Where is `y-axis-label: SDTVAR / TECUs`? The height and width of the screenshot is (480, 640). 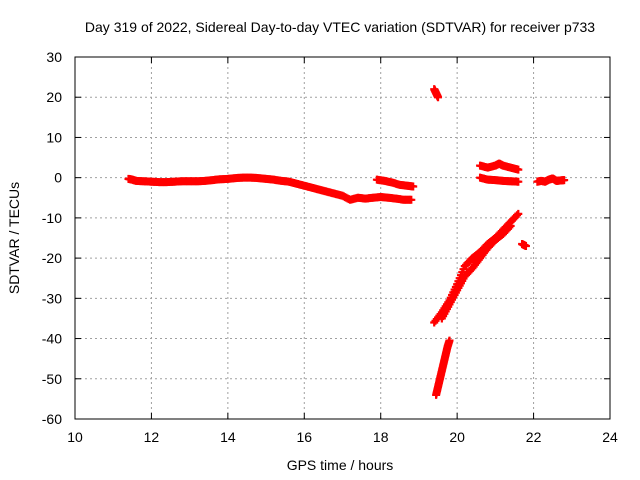 y-axis-label: SDTVAR / TECUs is located at coordinates (14, 238).